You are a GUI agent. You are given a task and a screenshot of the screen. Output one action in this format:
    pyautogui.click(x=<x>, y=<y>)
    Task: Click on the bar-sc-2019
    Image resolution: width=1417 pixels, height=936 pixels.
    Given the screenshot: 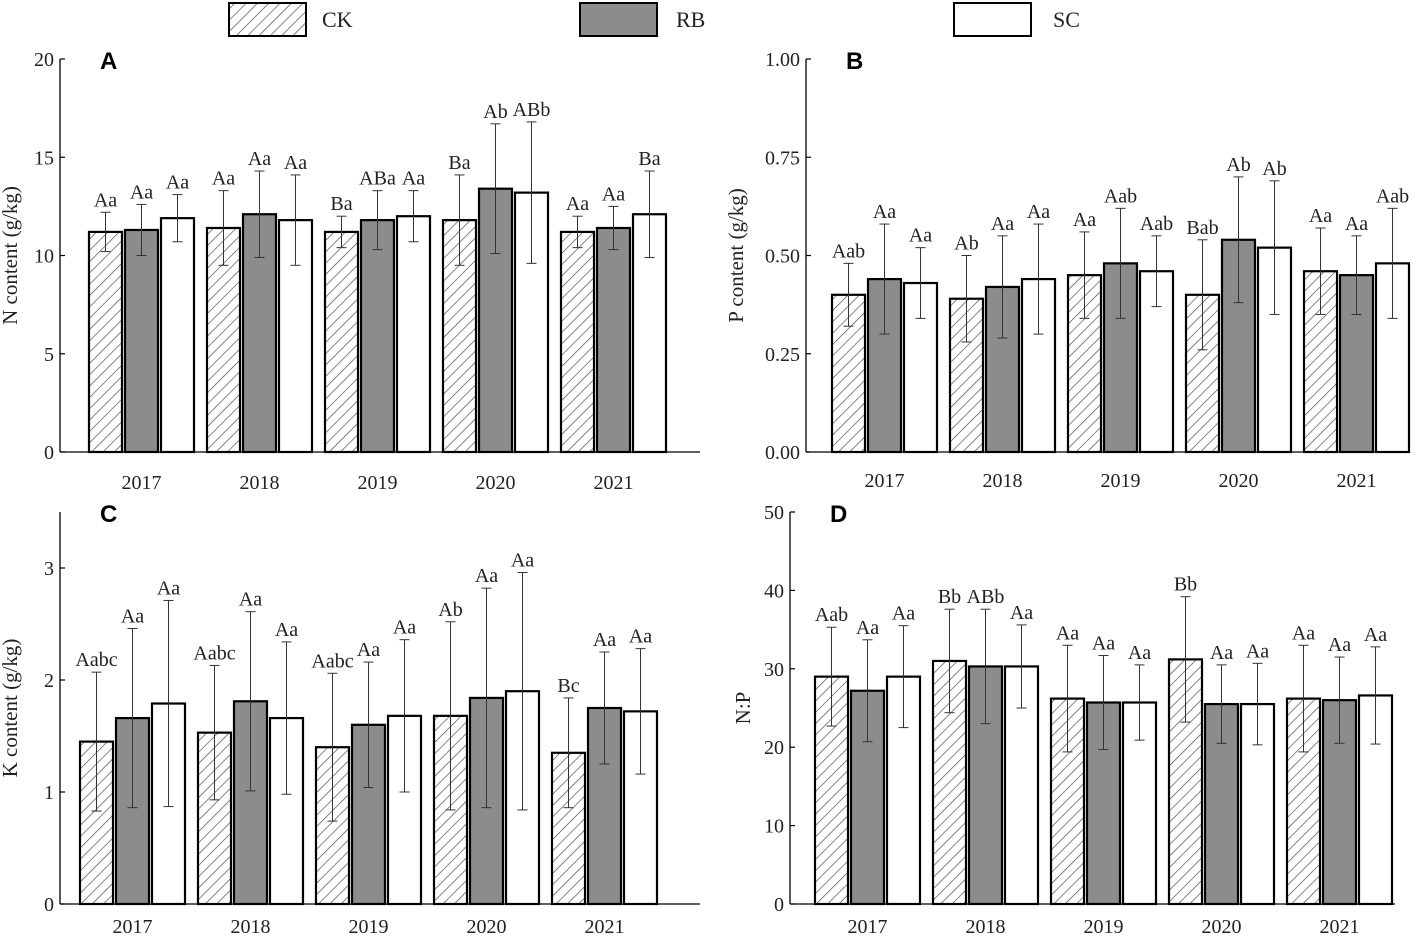 What is the action you would take?
    pyautogui.click(x=413, y=334)
    